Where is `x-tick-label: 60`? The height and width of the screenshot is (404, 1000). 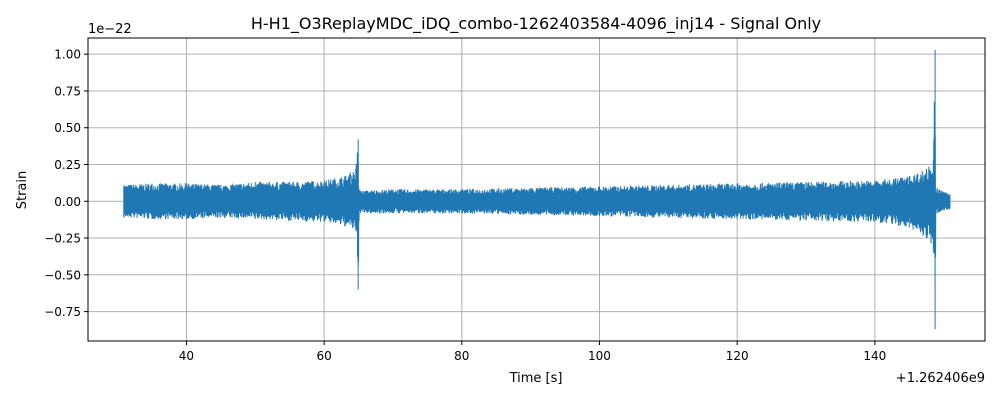
x-tick-label: 60 is located at coordinates (323, 356).